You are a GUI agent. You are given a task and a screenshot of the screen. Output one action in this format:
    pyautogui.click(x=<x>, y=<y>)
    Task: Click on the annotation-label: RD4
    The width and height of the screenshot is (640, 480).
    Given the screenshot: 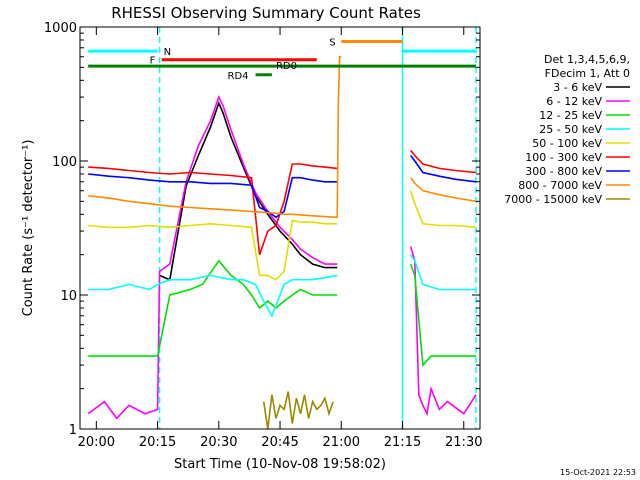 What is the action you would take?
    pyautogui.click(x=238, y=76)
    